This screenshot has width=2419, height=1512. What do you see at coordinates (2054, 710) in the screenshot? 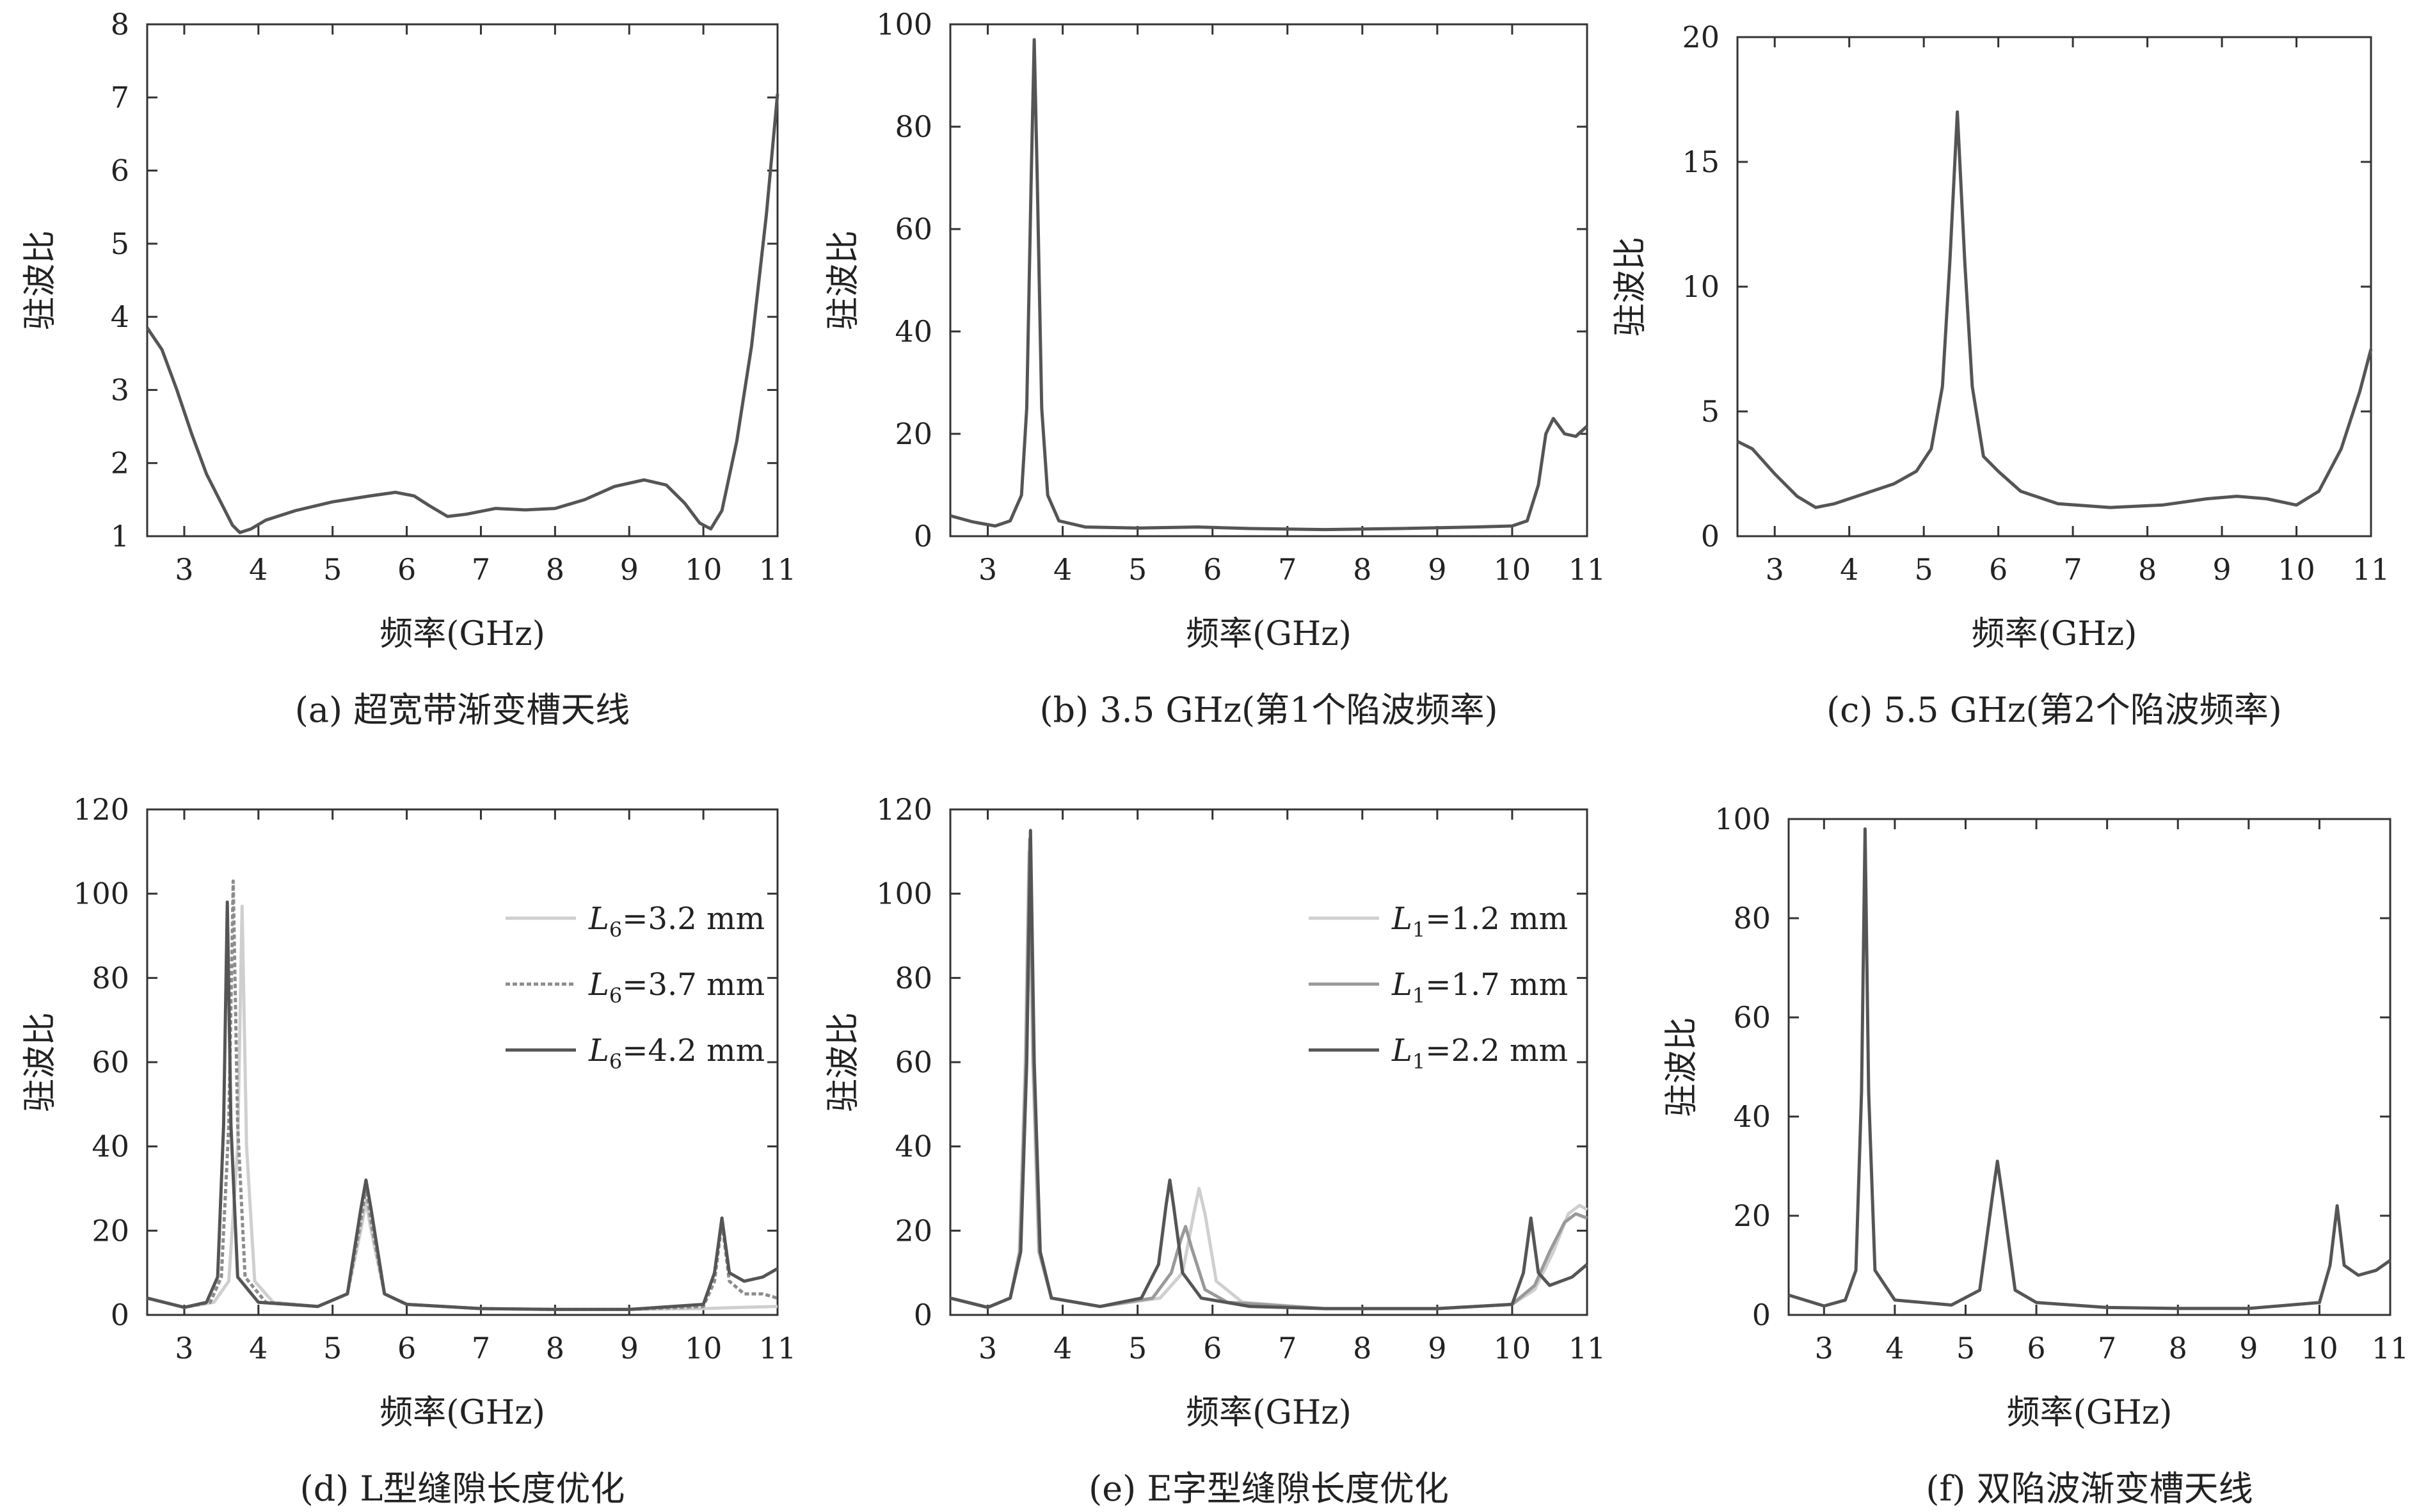
I see `panel-caption: (c) 5.5 GHz(第2个陷波频率)` at bounding box center [2054, 710].